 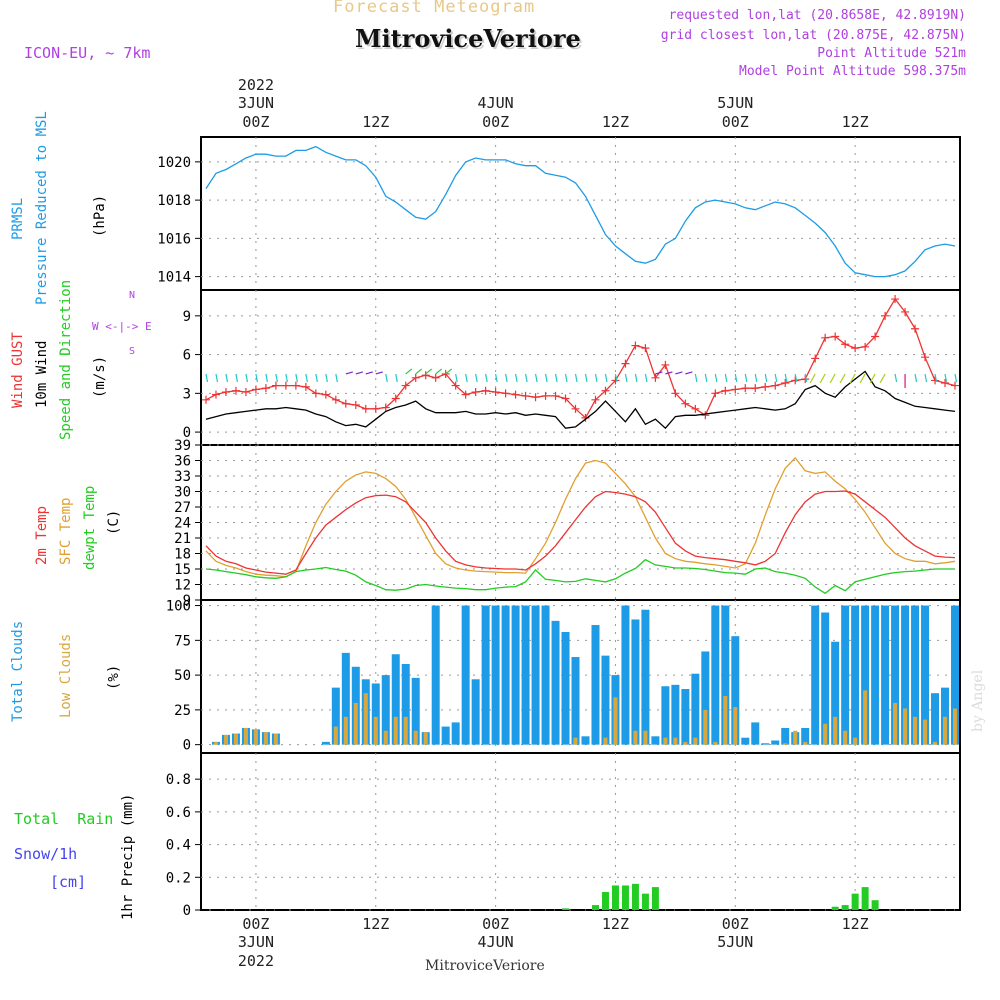 What do you see at coordinates (182, 586) in the screenshot?
I see `temperature-ytick-label: 12` at bounding box center [182, 586].